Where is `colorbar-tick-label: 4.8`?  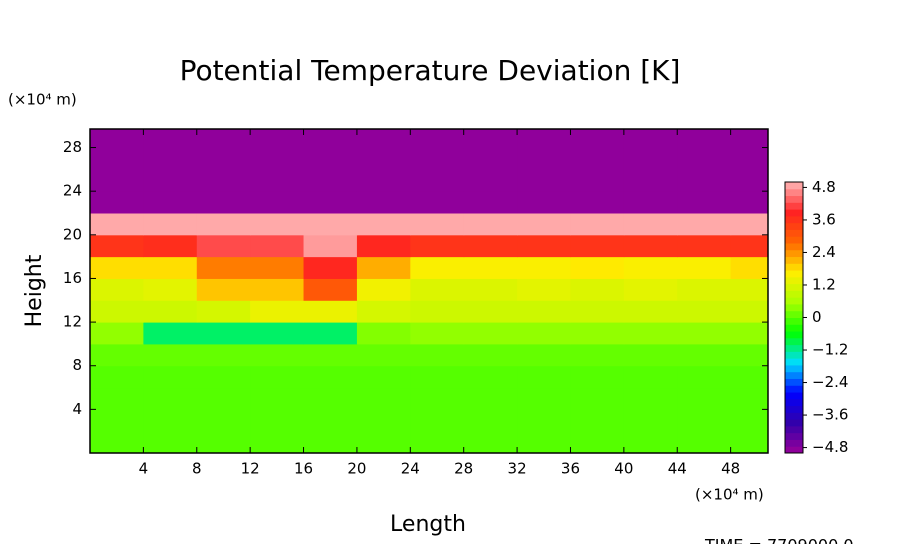 colorbar-tick-label: 4.8 is located at coordinates (824, 187).